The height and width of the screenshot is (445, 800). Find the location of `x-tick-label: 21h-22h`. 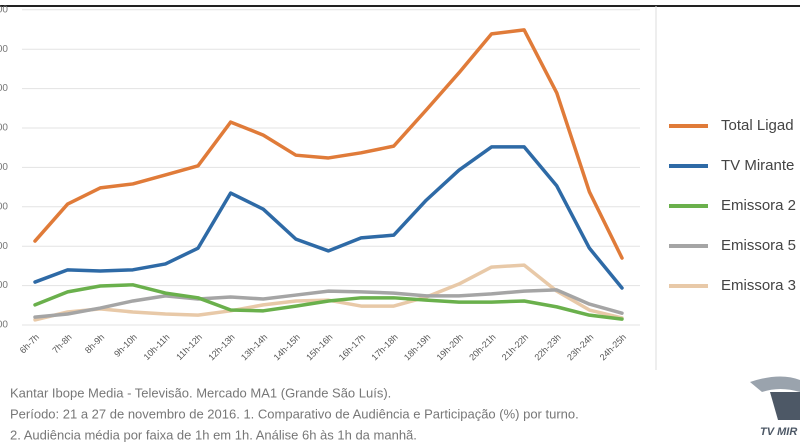

x-tick-label: 21h-22h is located at coordinates (515, 347).